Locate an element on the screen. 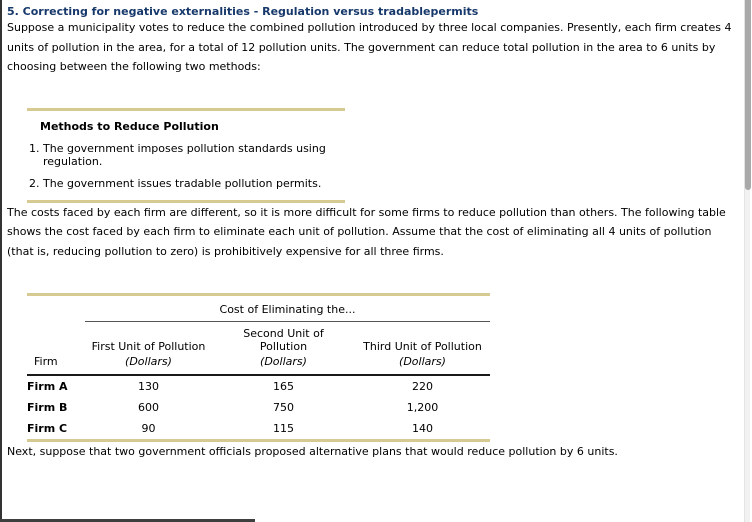 The width and height of the screenshot is (752, 522). firm-c-second-unit-cost: 115 is located at coordinates (283, 428).